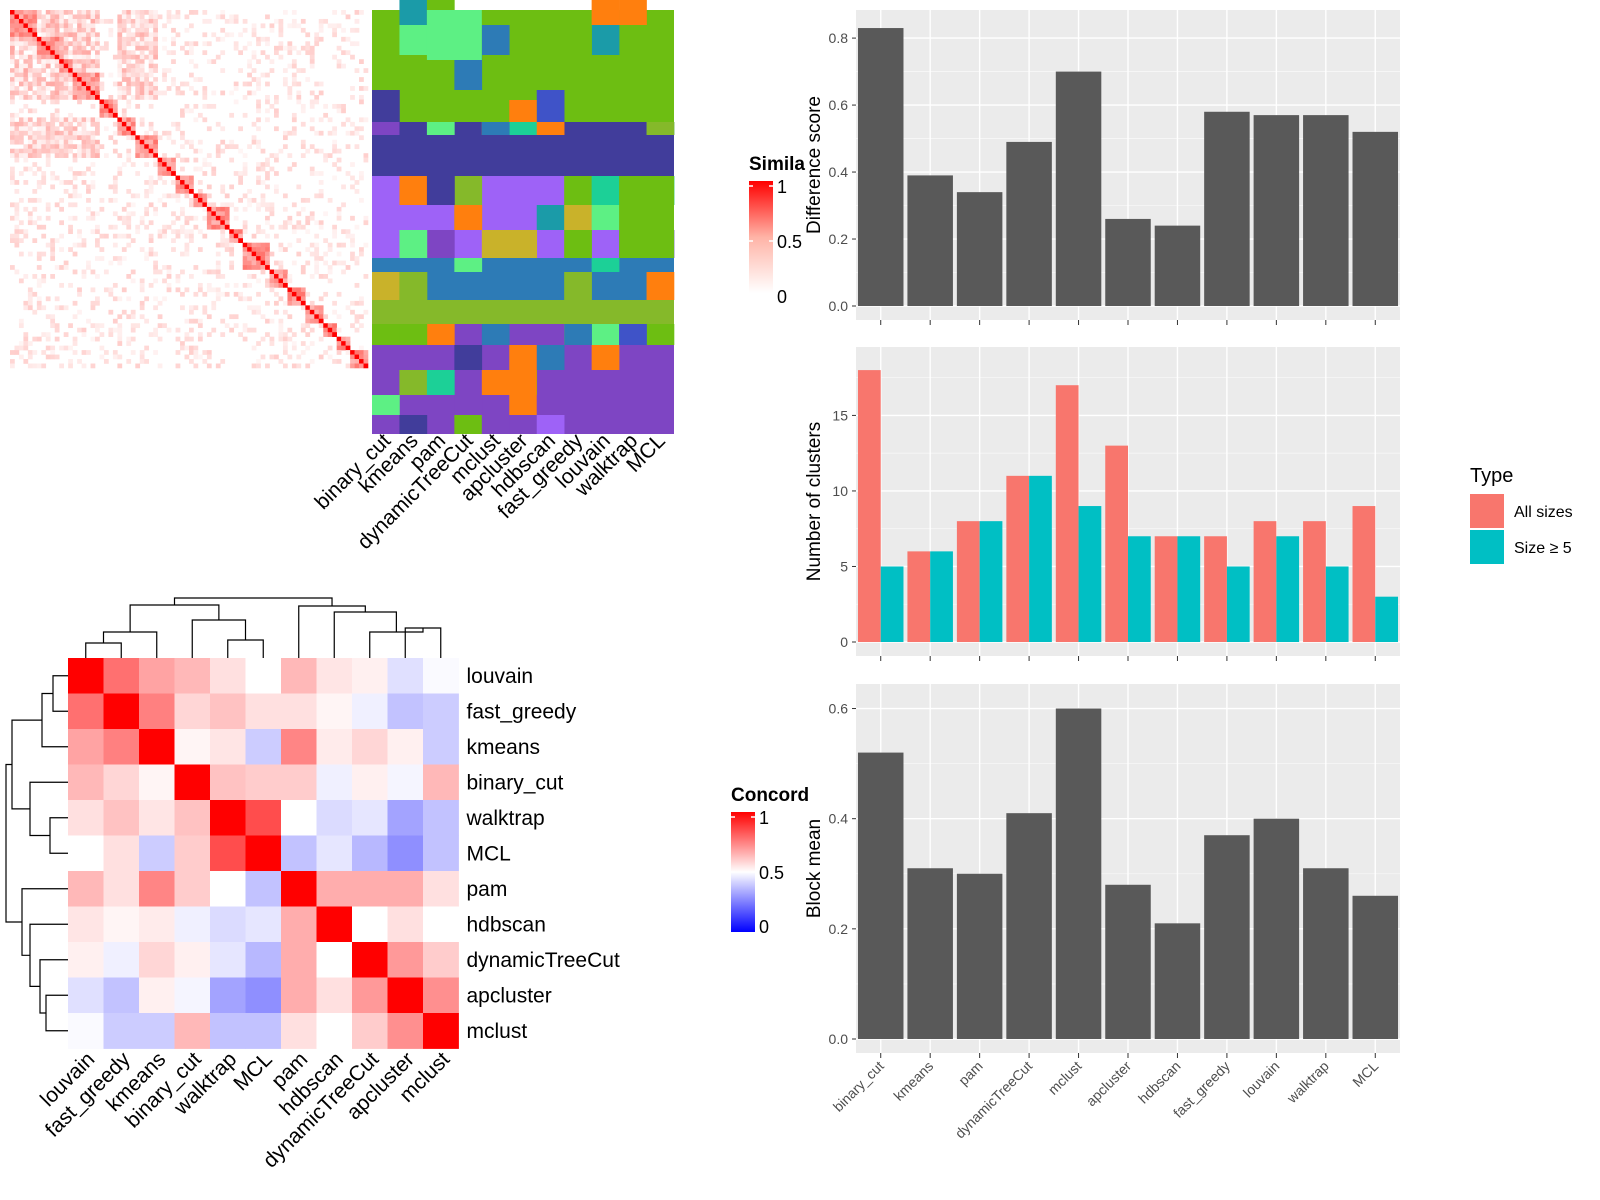 The width and height of the screenshot is (1600, 1200). Describe the element at coordinates (441, 995) in the screenshot. I see `concordance-cell-apcluster-mclust` at that location.